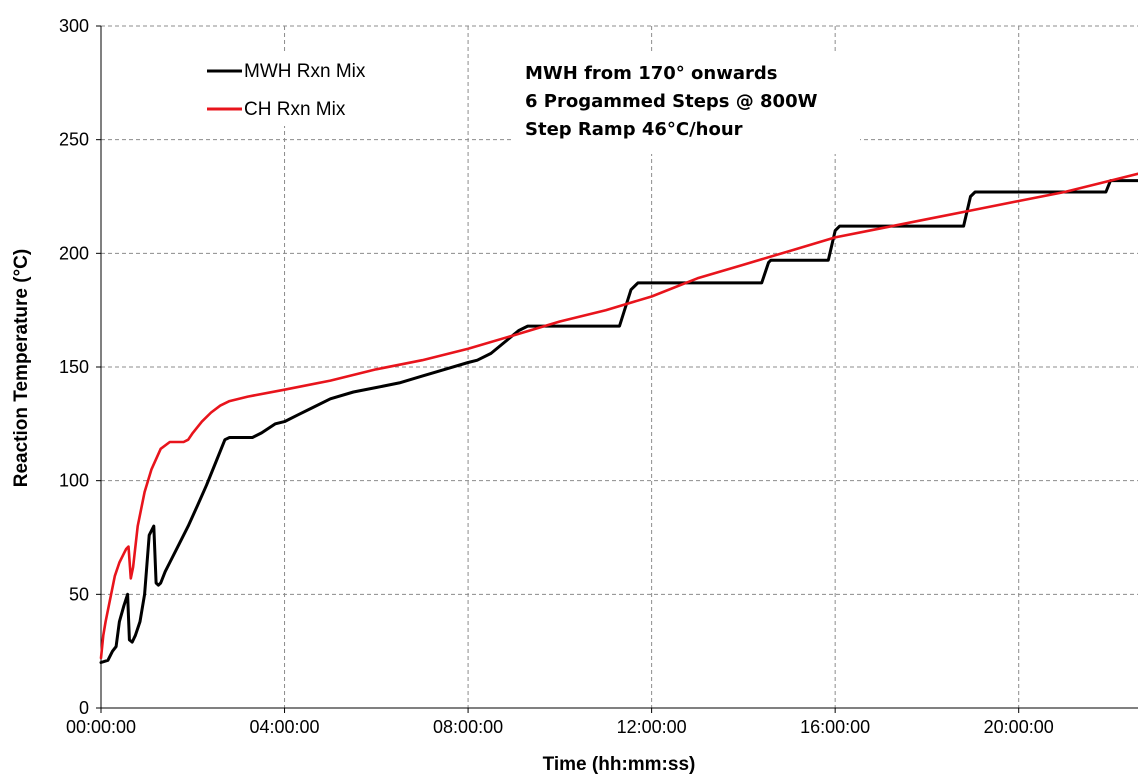 The image size is (1138, 776). What do you see at coordinates (101, 727) in the screenshot?
I see `x-tick-label: 00:00:00` at bounding box center [101, 727].